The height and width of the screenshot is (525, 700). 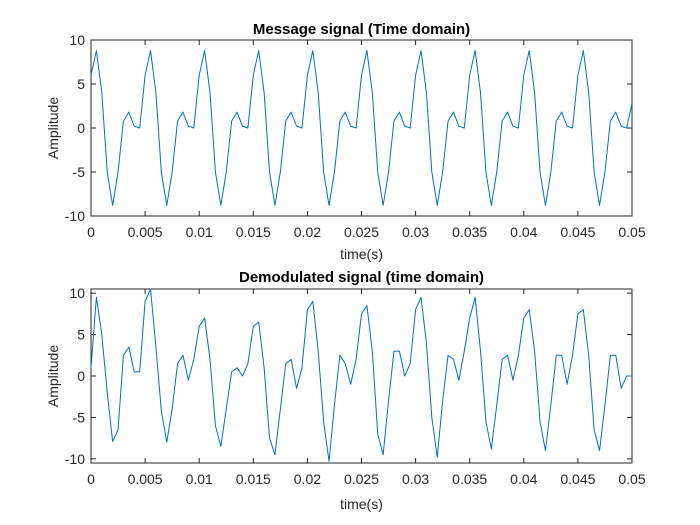 What do you see at coordinates (361, 277) in the screenshot?
I see `chart-title: Demodulated signal (time domain)` at bounding box center [361, 277].